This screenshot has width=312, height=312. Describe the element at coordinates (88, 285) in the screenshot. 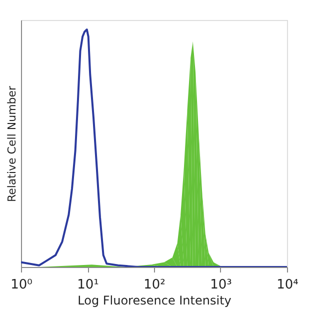

I see `x-tick-label: 10¹` at that location.